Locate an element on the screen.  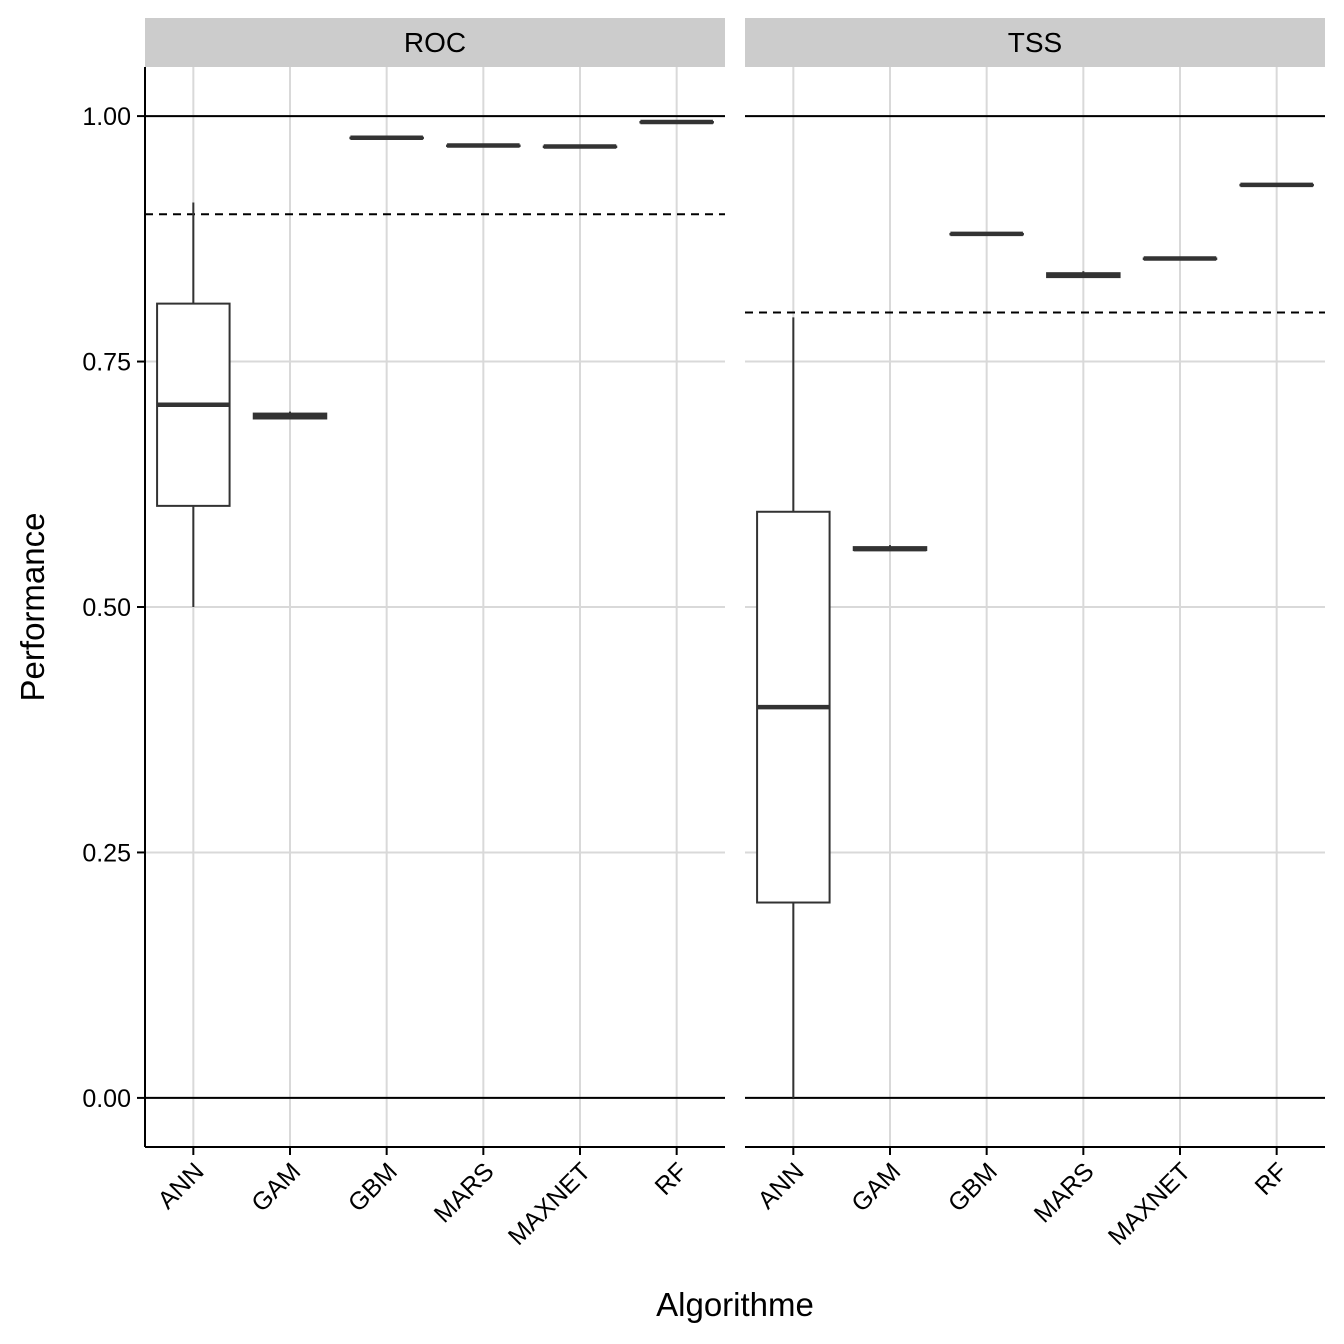
x-tick-label-roc-gbm: GBM is located at coordinates (373, 1187).